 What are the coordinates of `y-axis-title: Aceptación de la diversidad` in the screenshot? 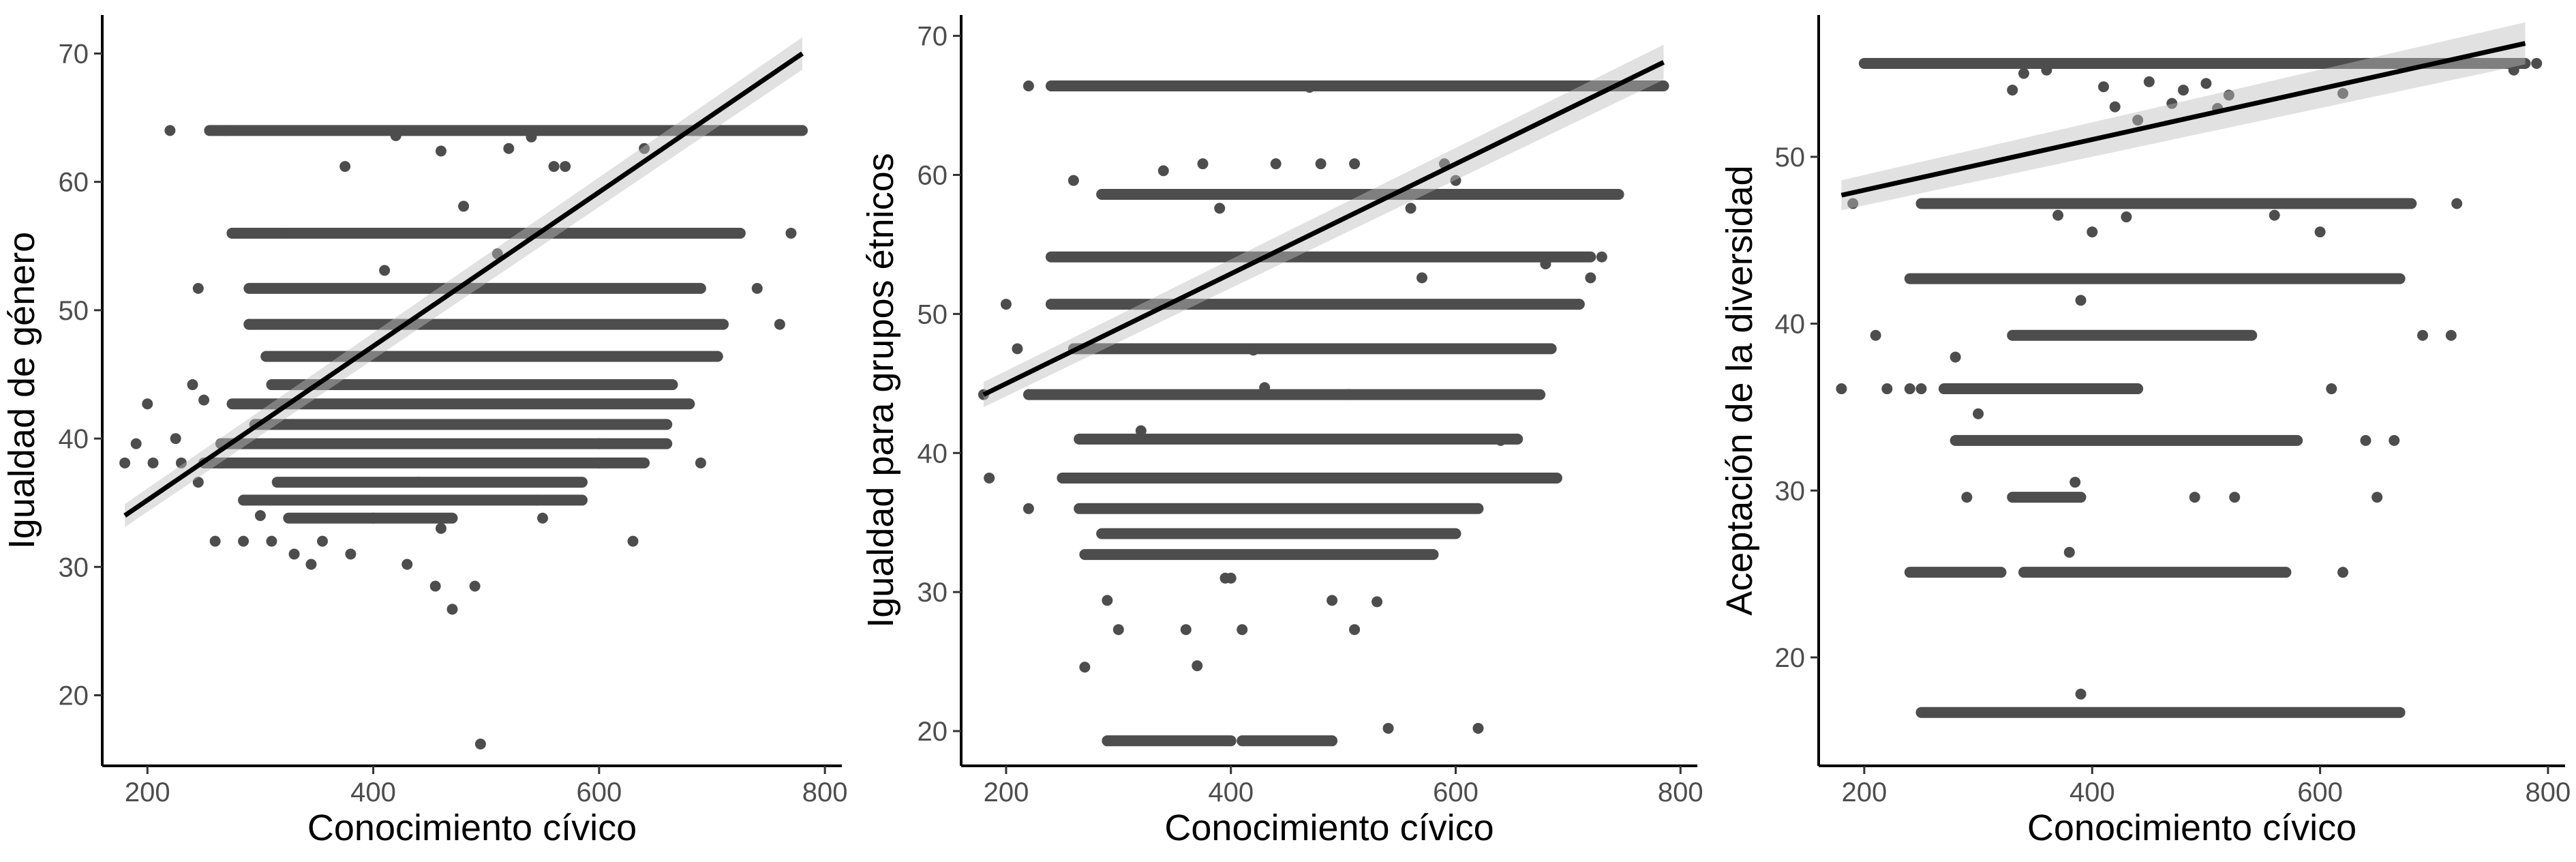 It's located at (1739, 390).